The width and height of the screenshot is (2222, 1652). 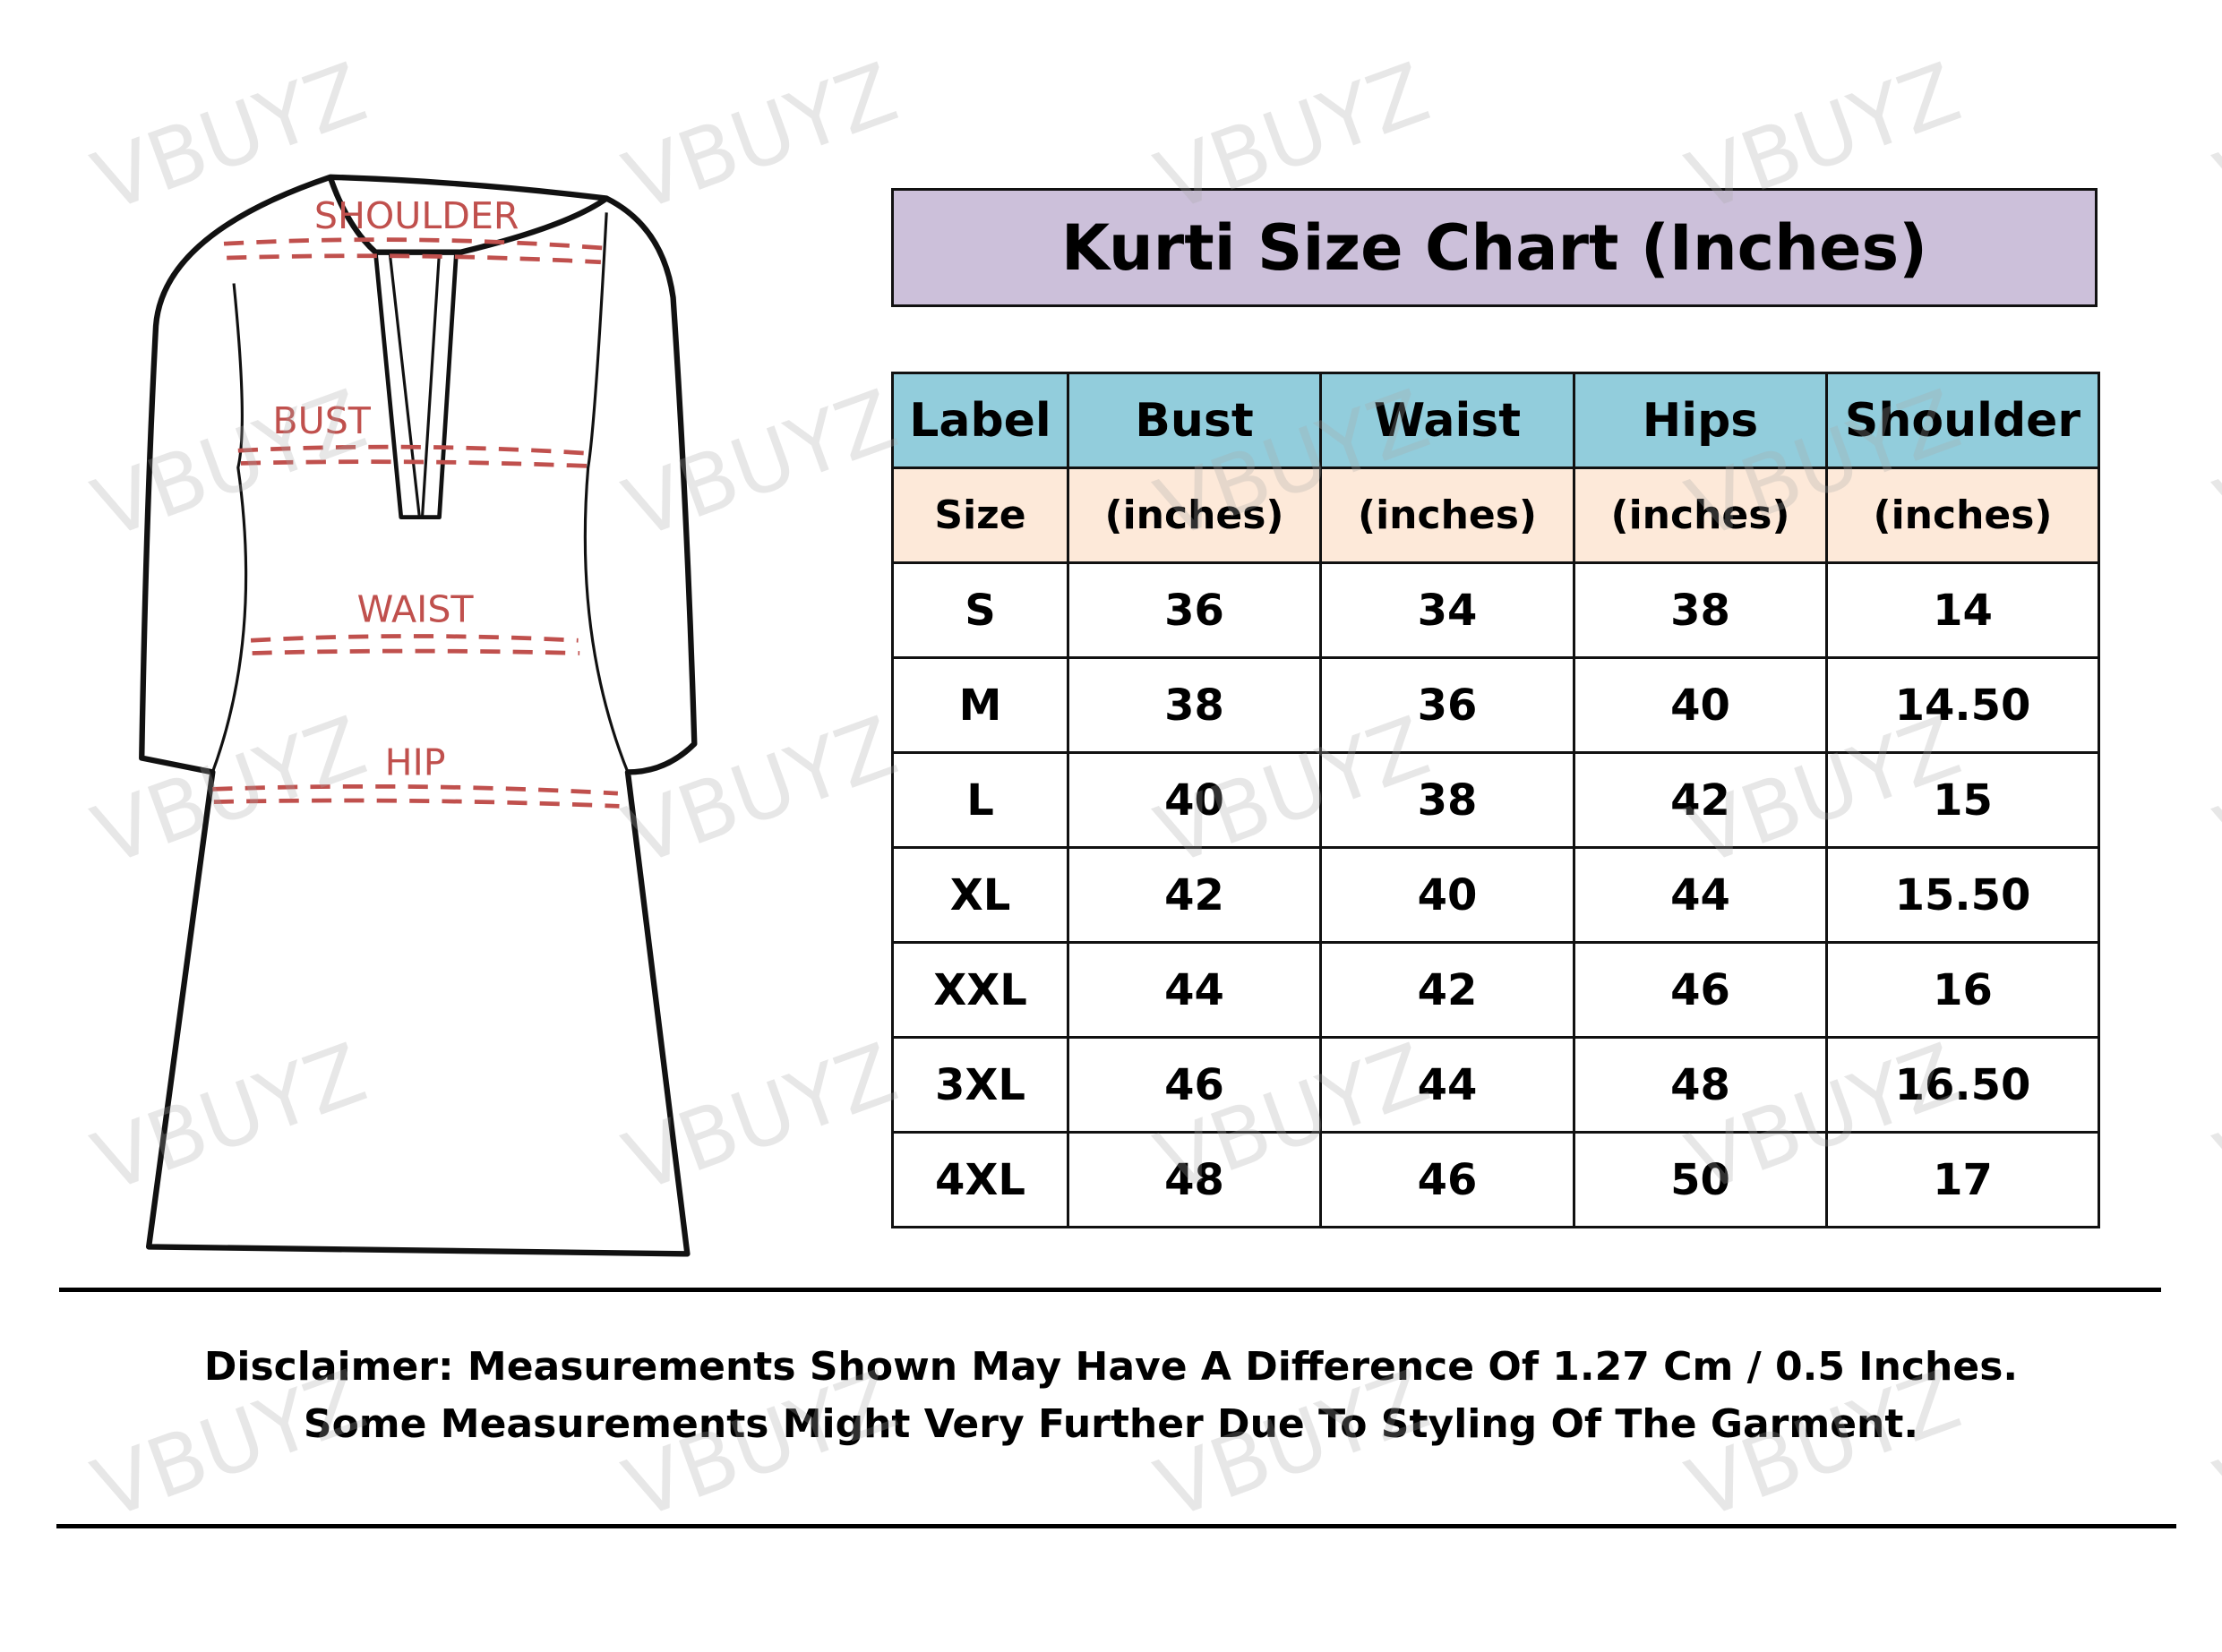 I want to click on table-row: M 38 36 40 14.50, so click(x=1495, y=705).